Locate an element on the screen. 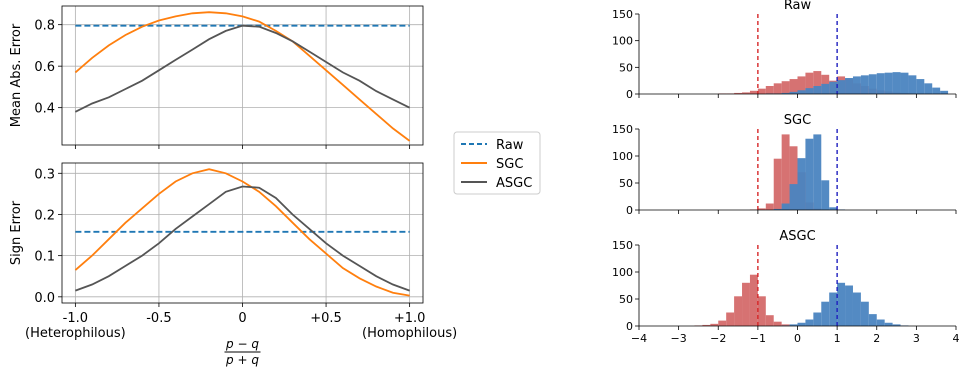 The width and height of the screenshot is (959, 367). x-tick-label: 4 is located at coordinates (956, 338).